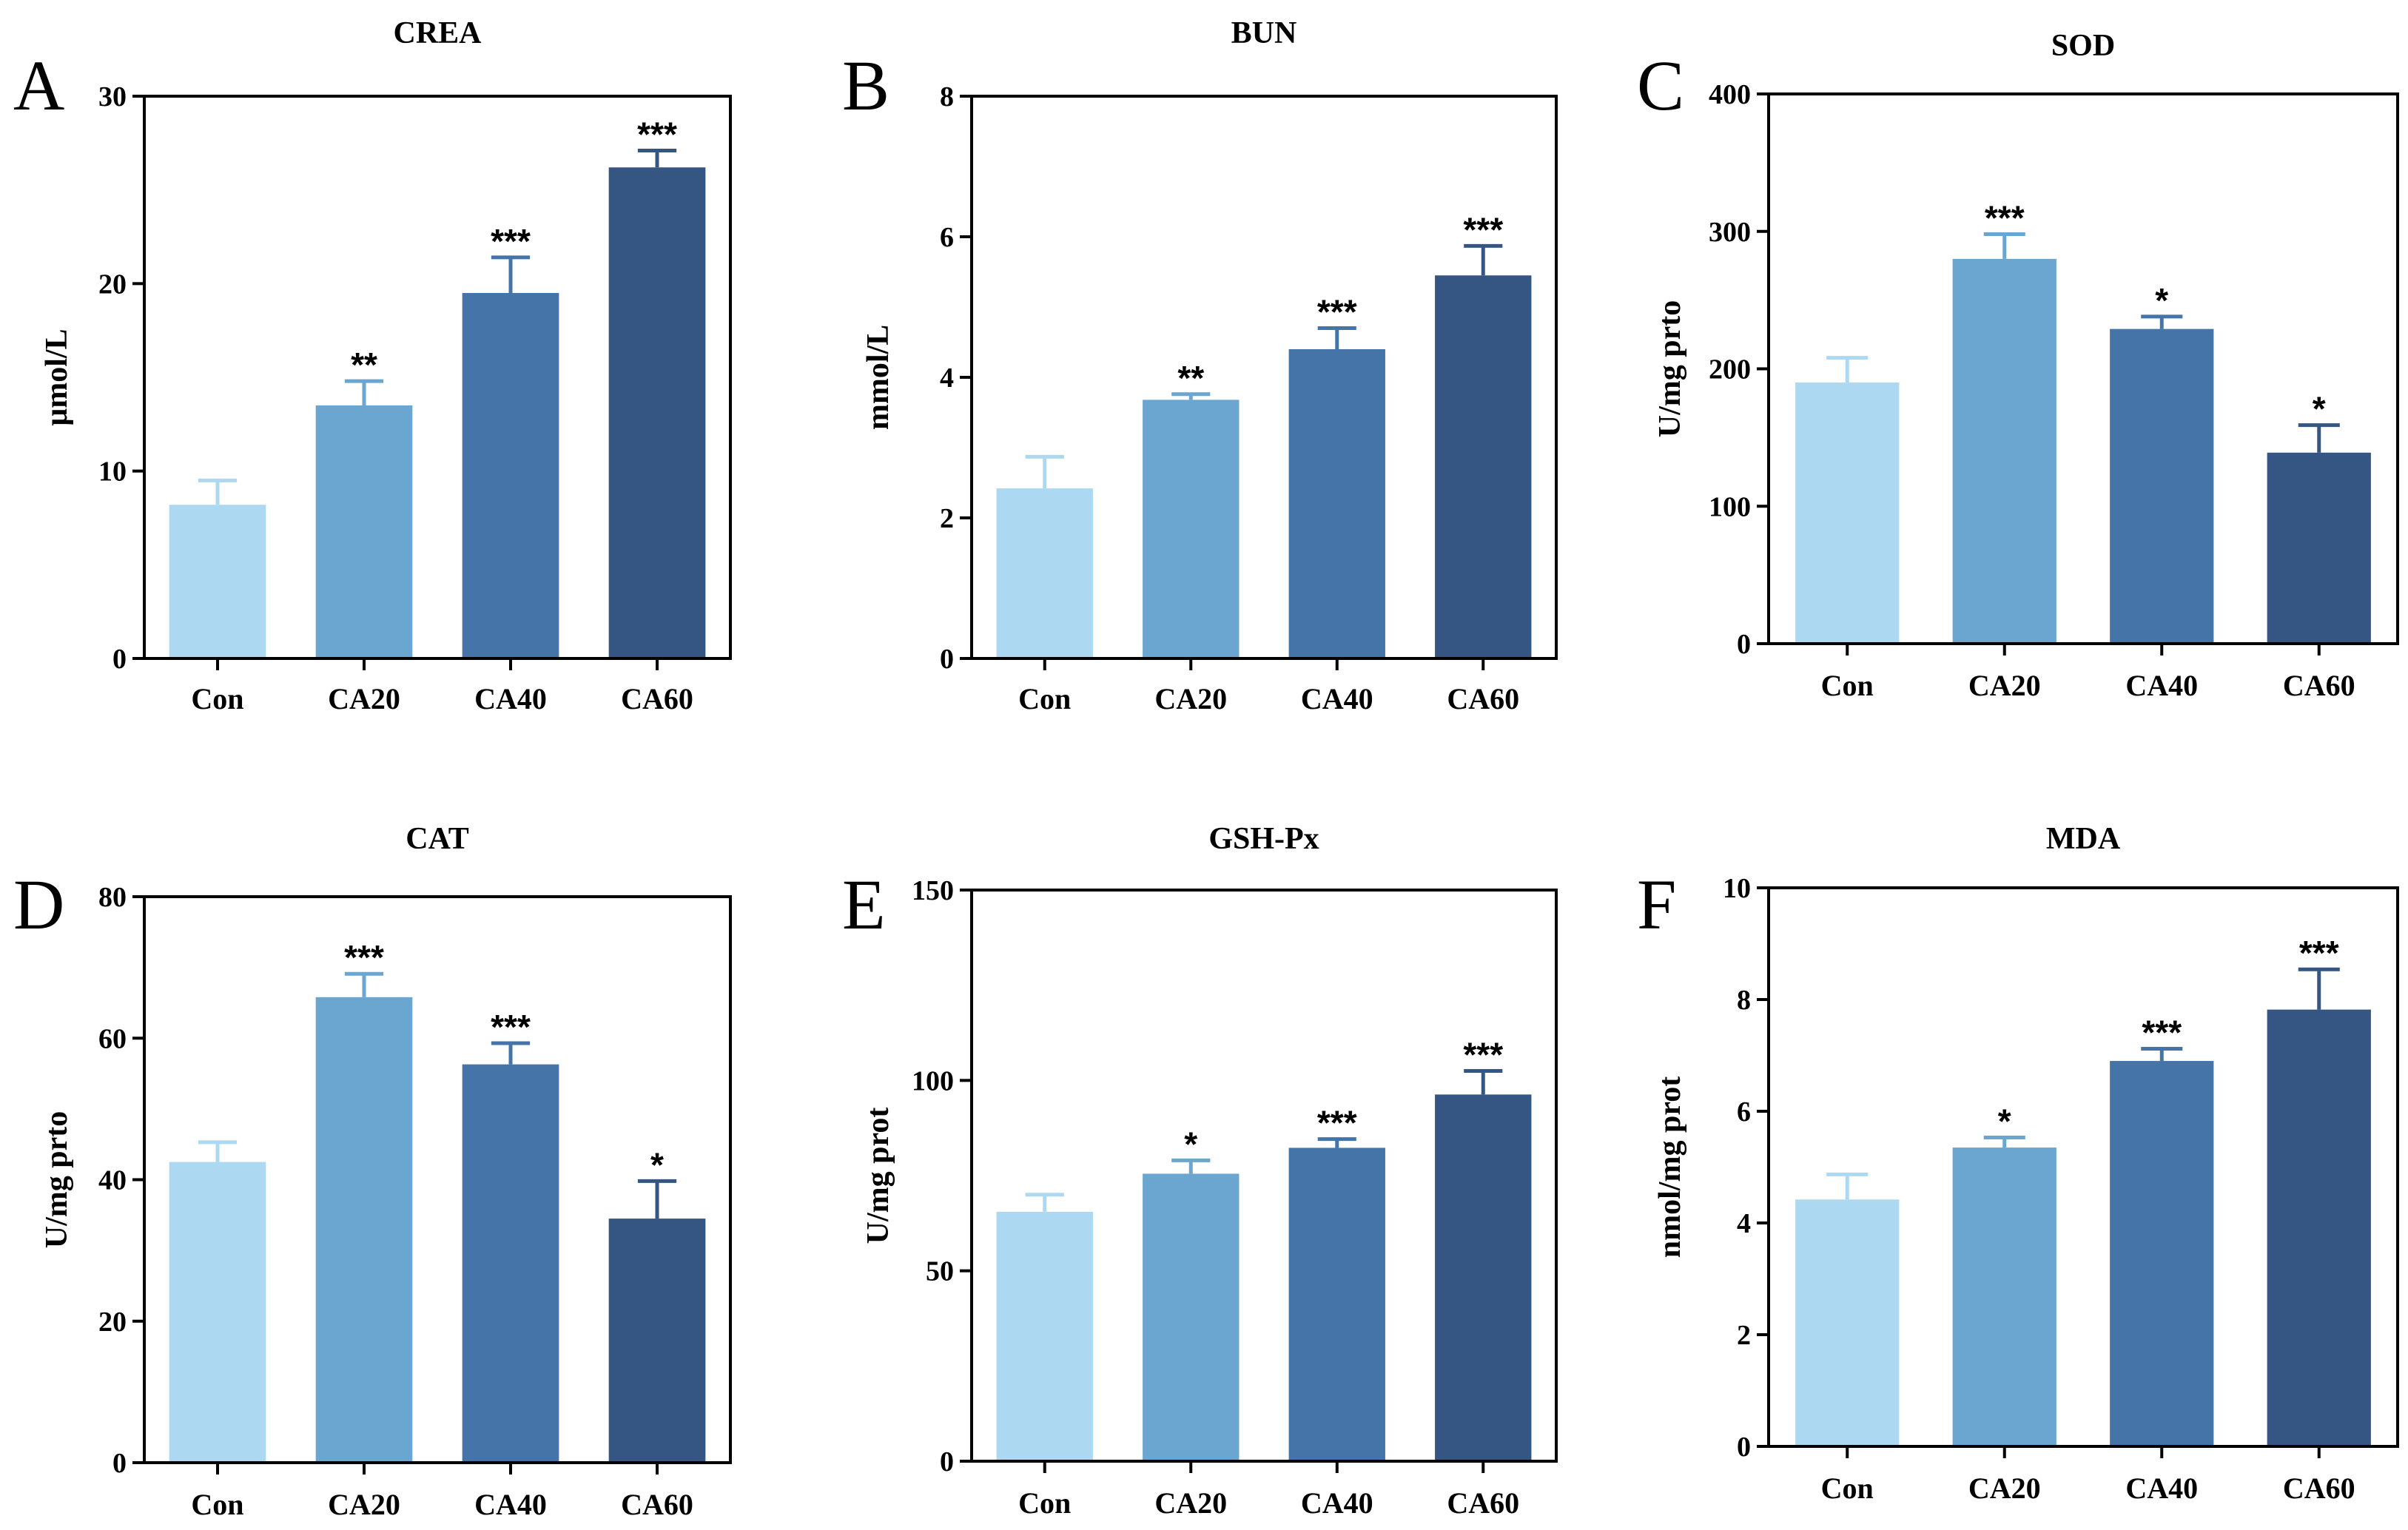 The height and width of the screenshot is (1530, 2408). I want to click on panel-letter: B, so click(865, 86).